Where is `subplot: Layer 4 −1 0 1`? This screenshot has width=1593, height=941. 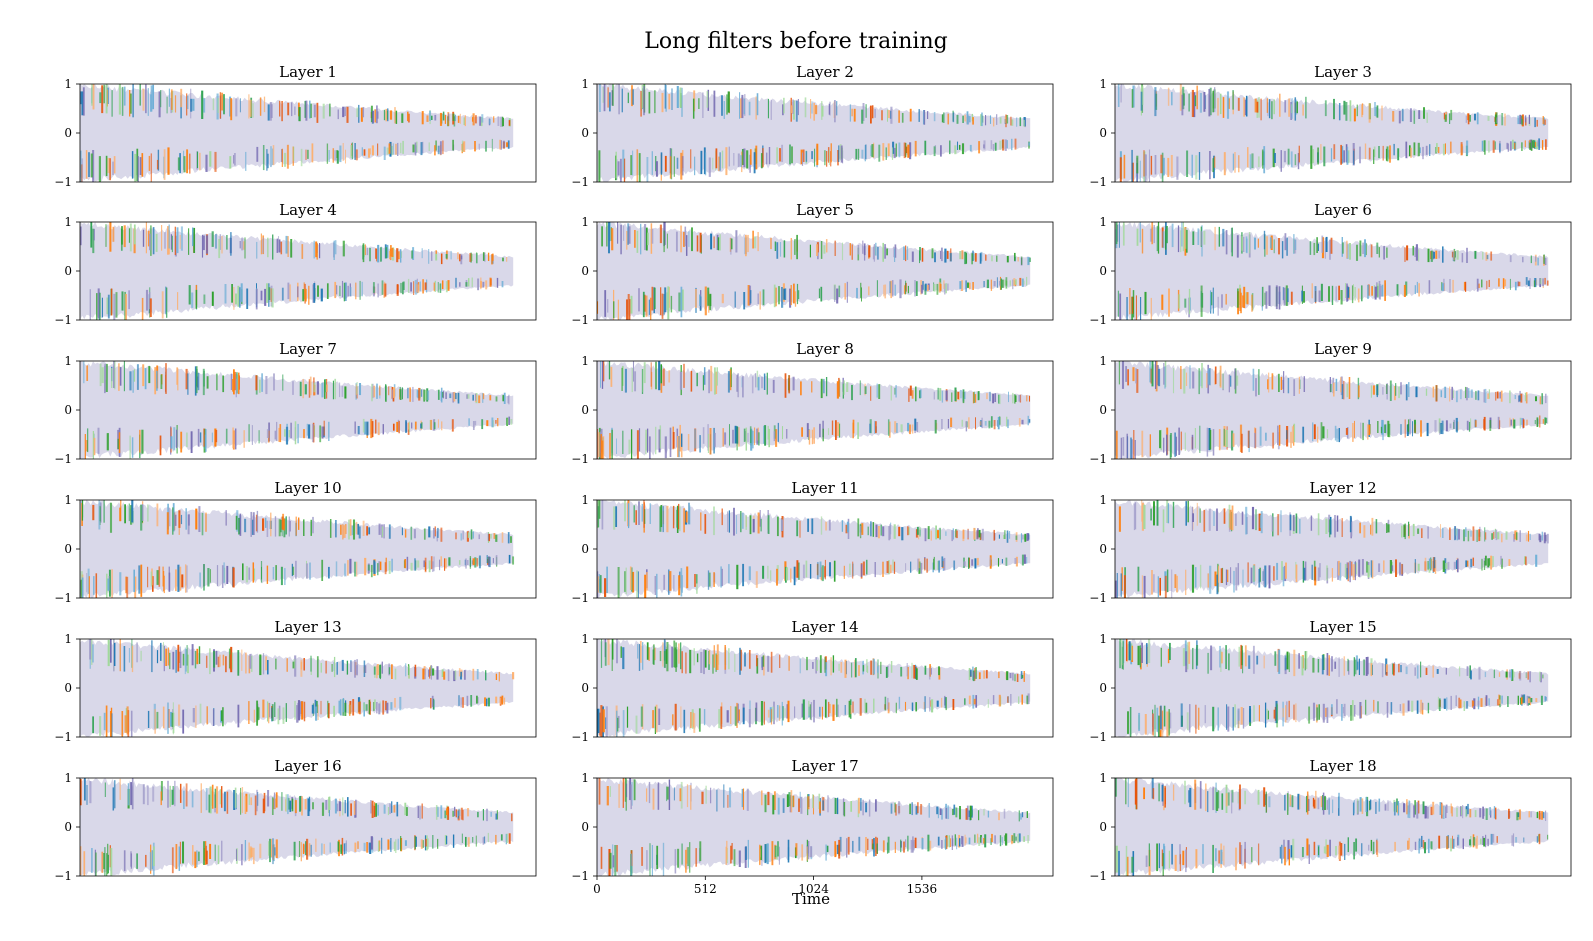 subplot: Layer 4 −1 0 1 is located at coordinates (295, 264).